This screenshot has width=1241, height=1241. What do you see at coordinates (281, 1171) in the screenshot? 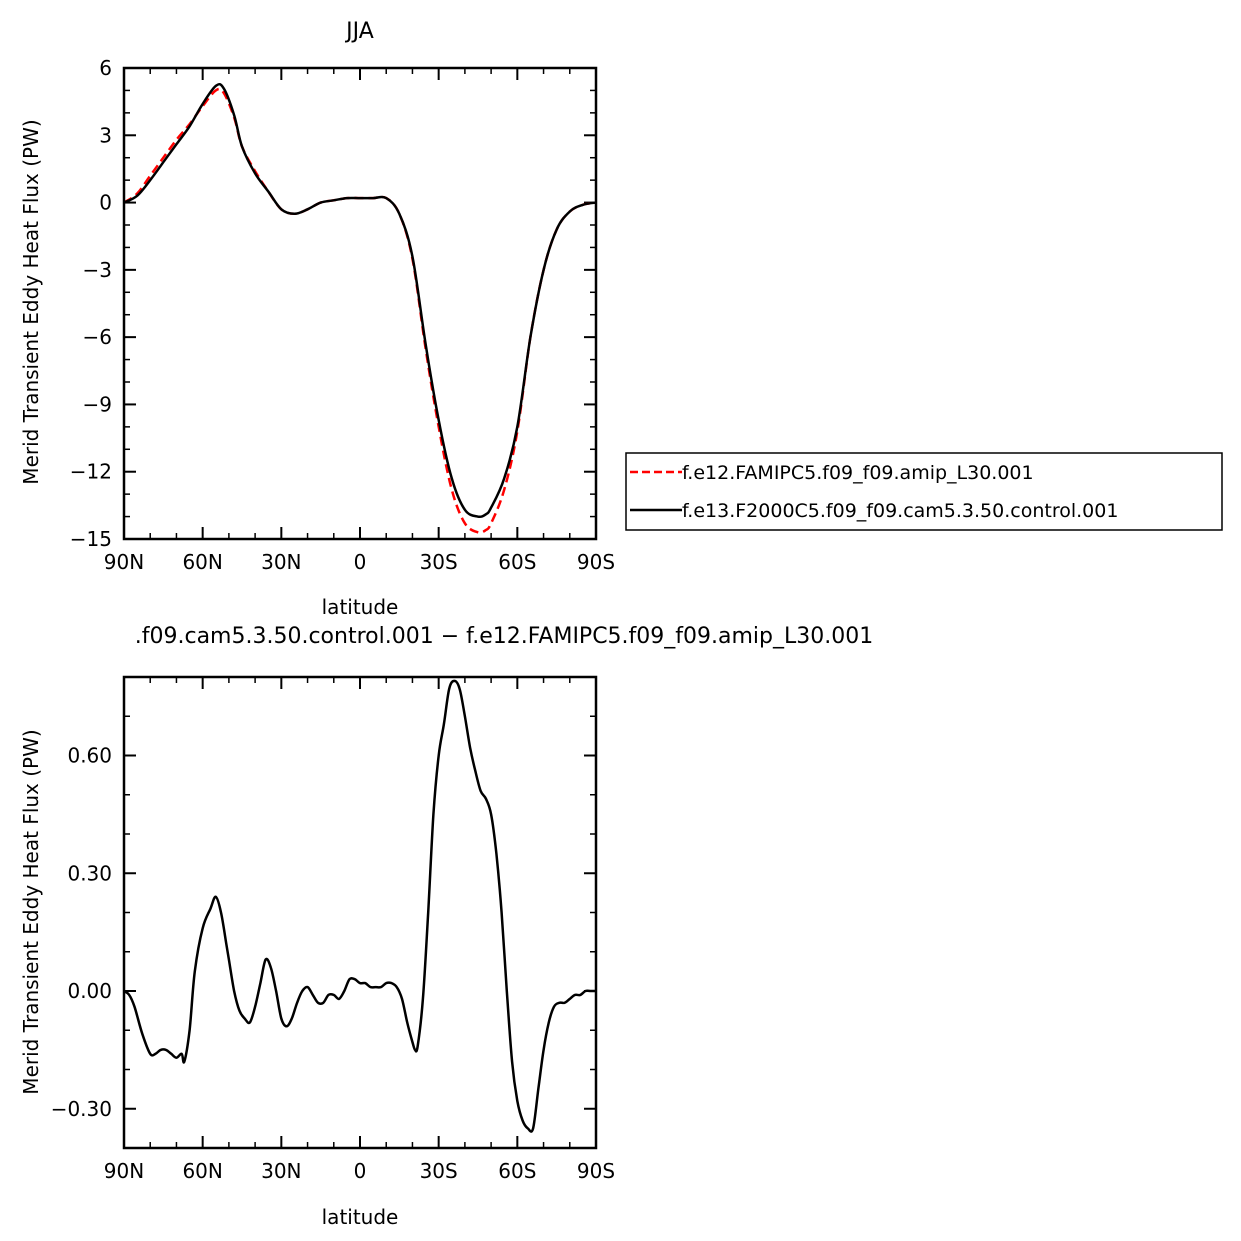
I see `bottom-x-tick-label: 30N` at bounding box center [281, 1171].